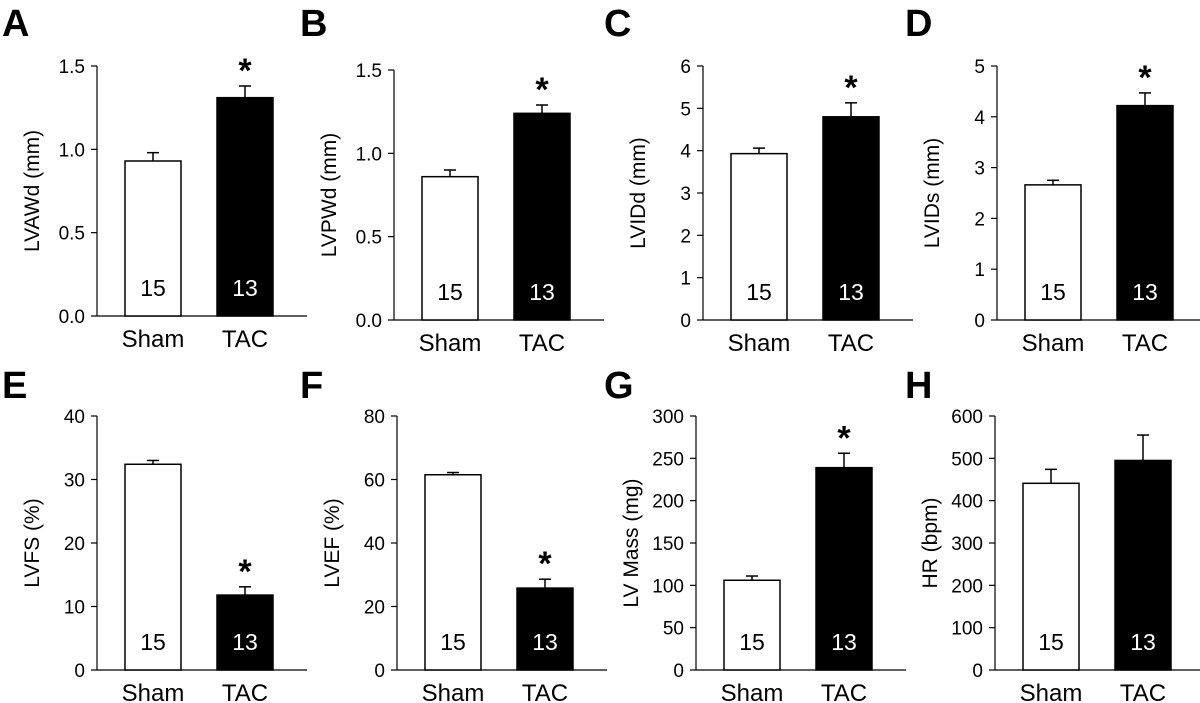  I want to click on y-tick-label: 10, so click(74, 608).